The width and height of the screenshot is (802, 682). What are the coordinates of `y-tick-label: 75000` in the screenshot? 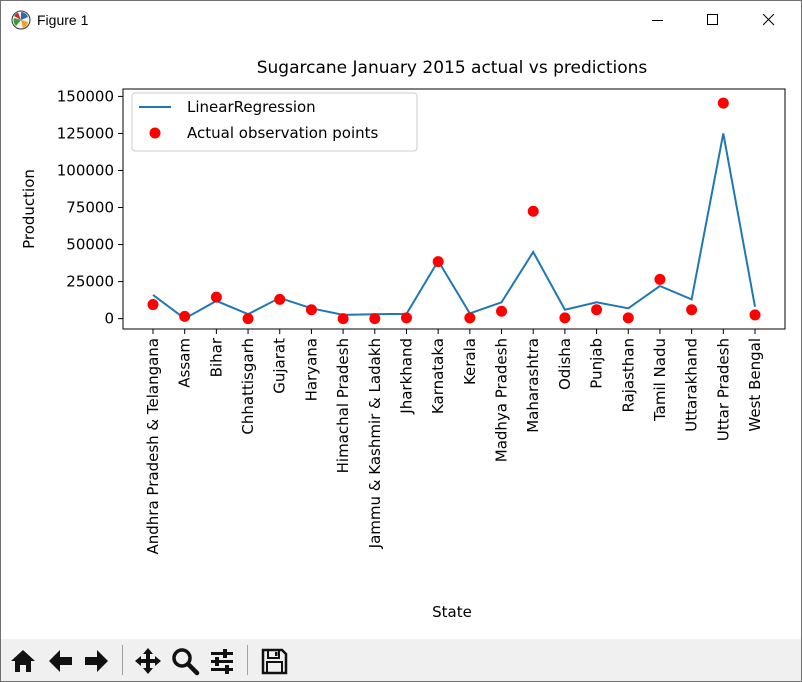 It's located at (90, 208).